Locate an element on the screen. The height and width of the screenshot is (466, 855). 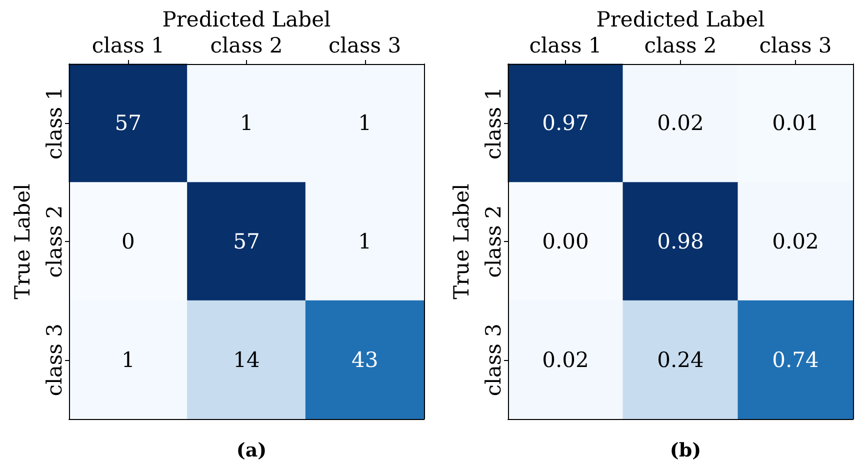
data-label: 0 is located at coordinates (128, 242).